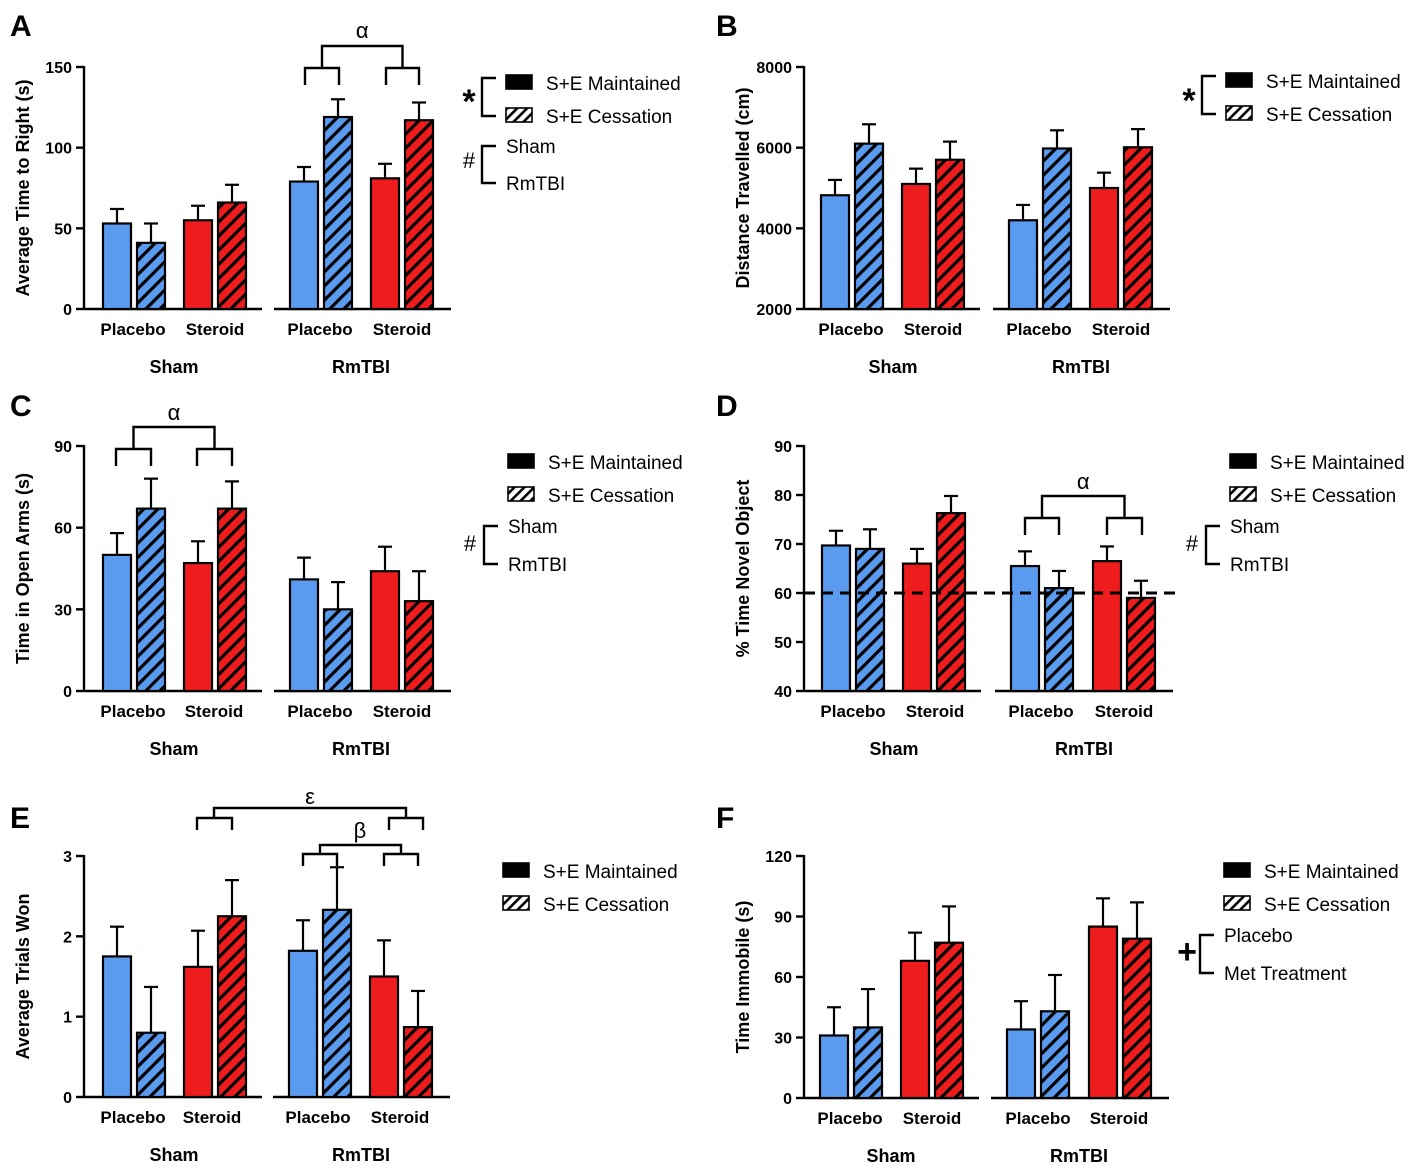 Image resolution: width=1421 pixels, height=1170 pixels. What do you see at coordinates (1199, 97) in the screenshot?
I see `legend-effects-b: *` at bounding box center [1199, 97].